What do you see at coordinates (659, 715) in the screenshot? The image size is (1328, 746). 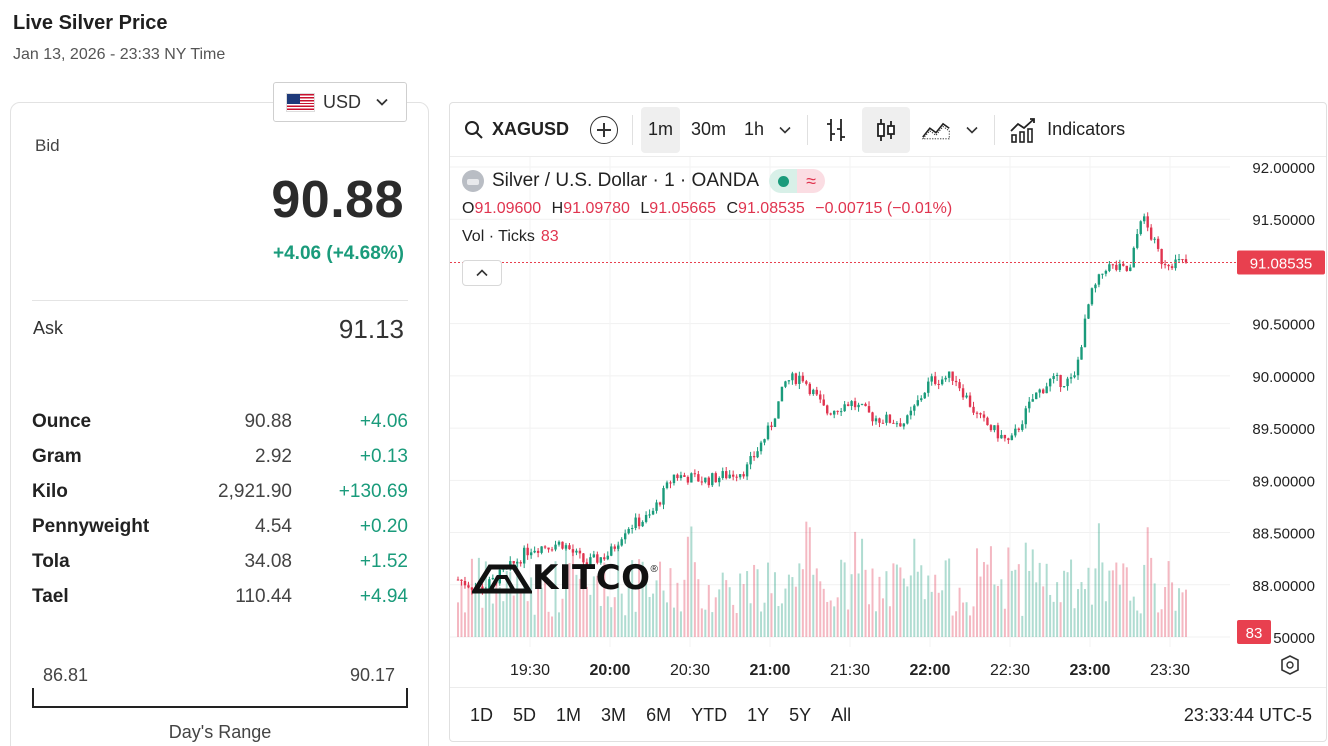 I see `range-6m-button: 6M` at bounding box center [659, 715].